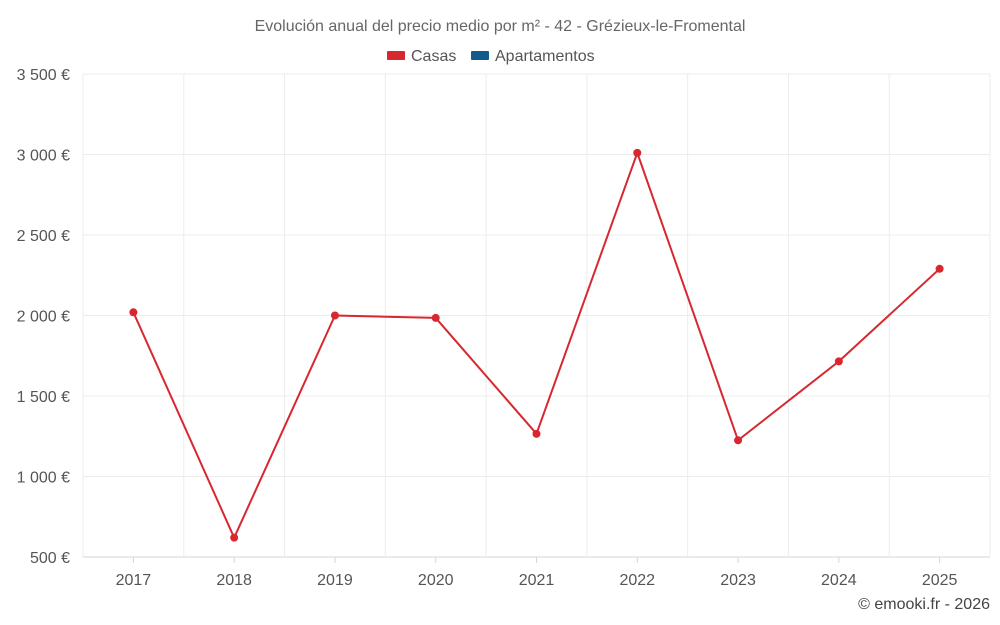  I want to click on legend-item-apartamentos: Apartamentos, so click(533, 56).